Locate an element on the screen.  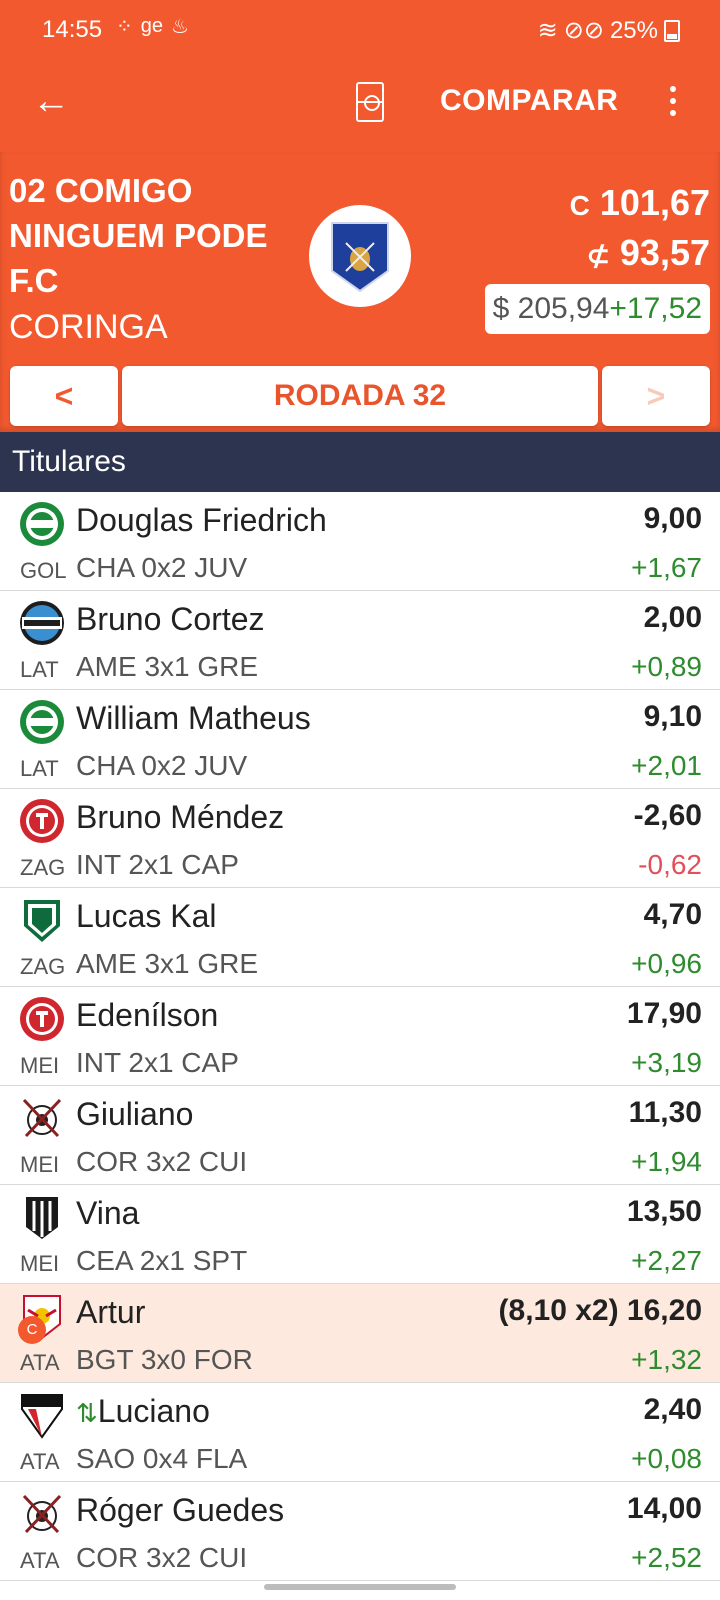
price-variation: +1,67 is located at coordinates (666, 567).